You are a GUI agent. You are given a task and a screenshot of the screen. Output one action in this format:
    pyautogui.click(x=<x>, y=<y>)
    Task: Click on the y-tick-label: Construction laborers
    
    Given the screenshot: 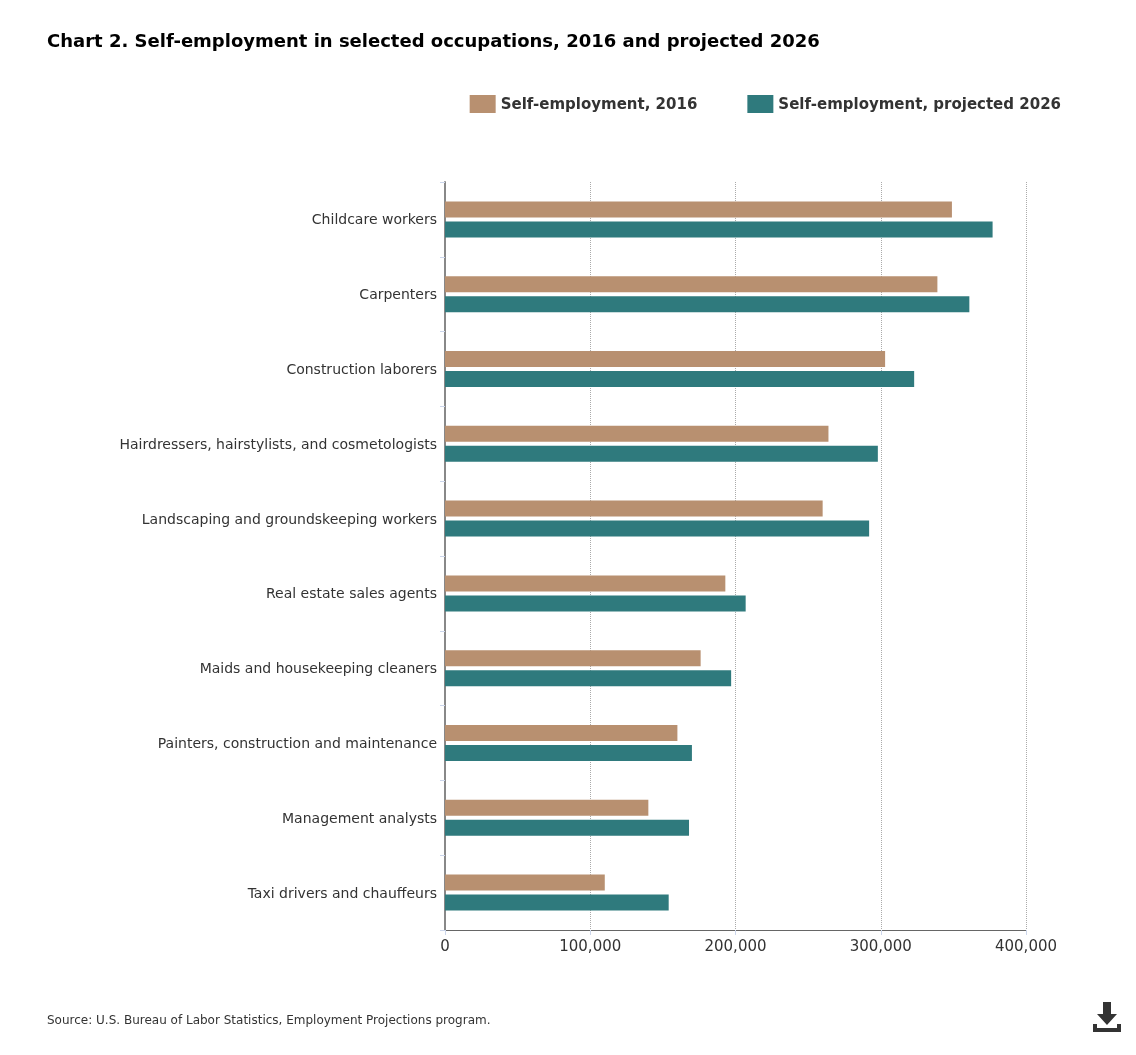 What is the action you would take?
    pyautogui.click(x=361, y=369)
    